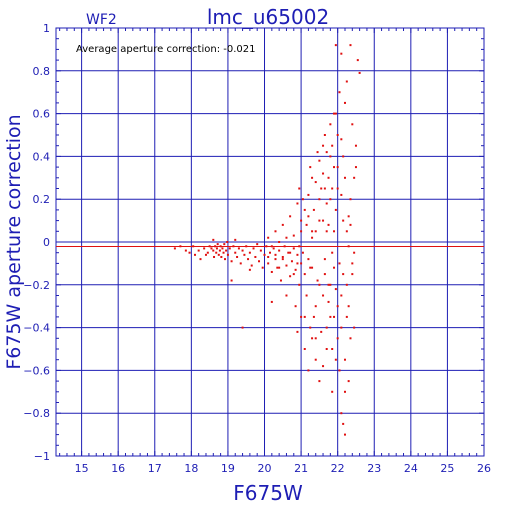  I want to click on x-tick-label: 25, so click(447, 468).